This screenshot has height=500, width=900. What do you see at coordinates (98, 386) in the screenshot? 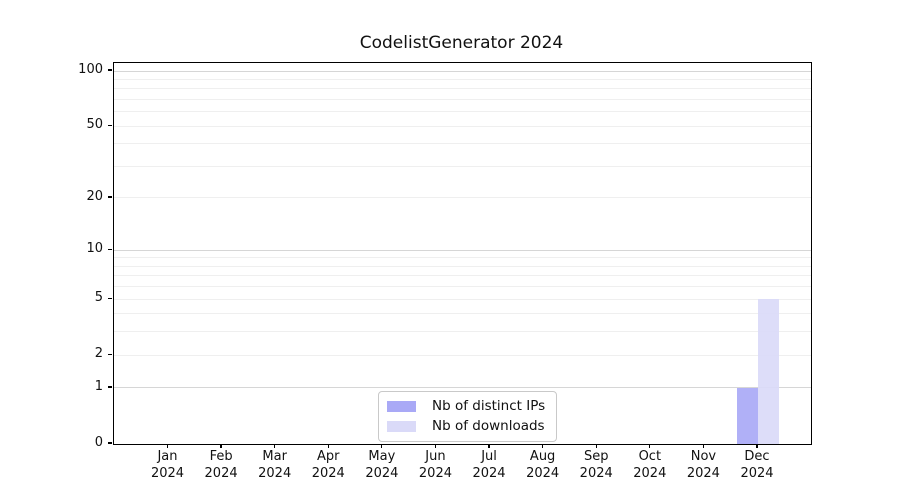
I see `y-tick-label: 1` at bounding box center [98, 386].